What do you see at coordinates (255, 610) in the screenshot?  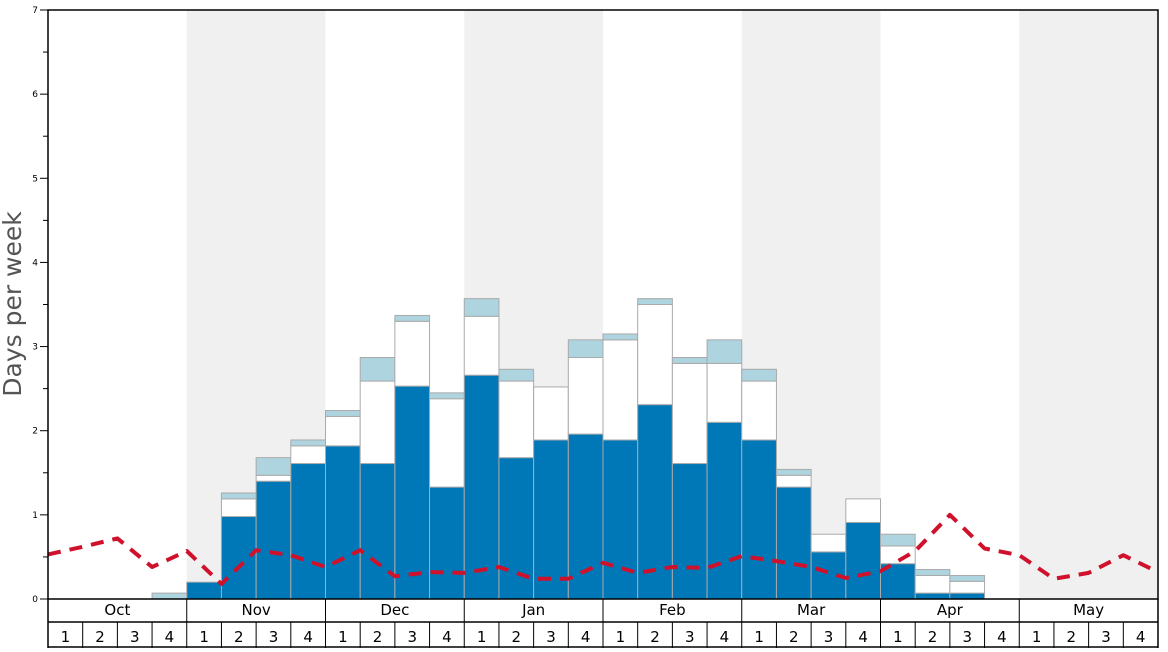 I see `month-label: Nov` at bounding box center [255, 610].